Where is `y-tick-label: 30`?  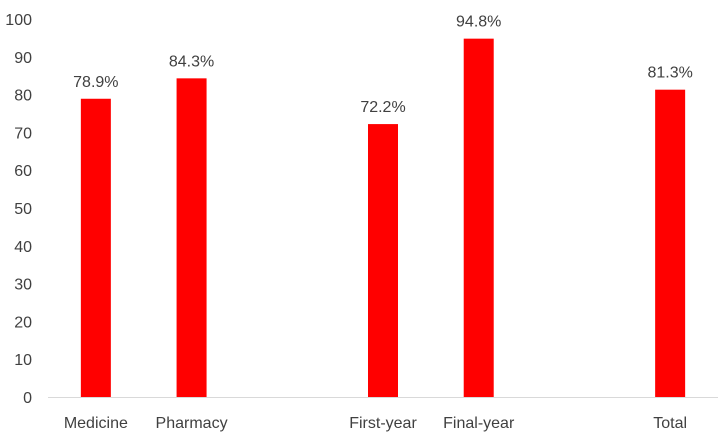
y-tick-label: 30 is located at coordinates (23, 285).